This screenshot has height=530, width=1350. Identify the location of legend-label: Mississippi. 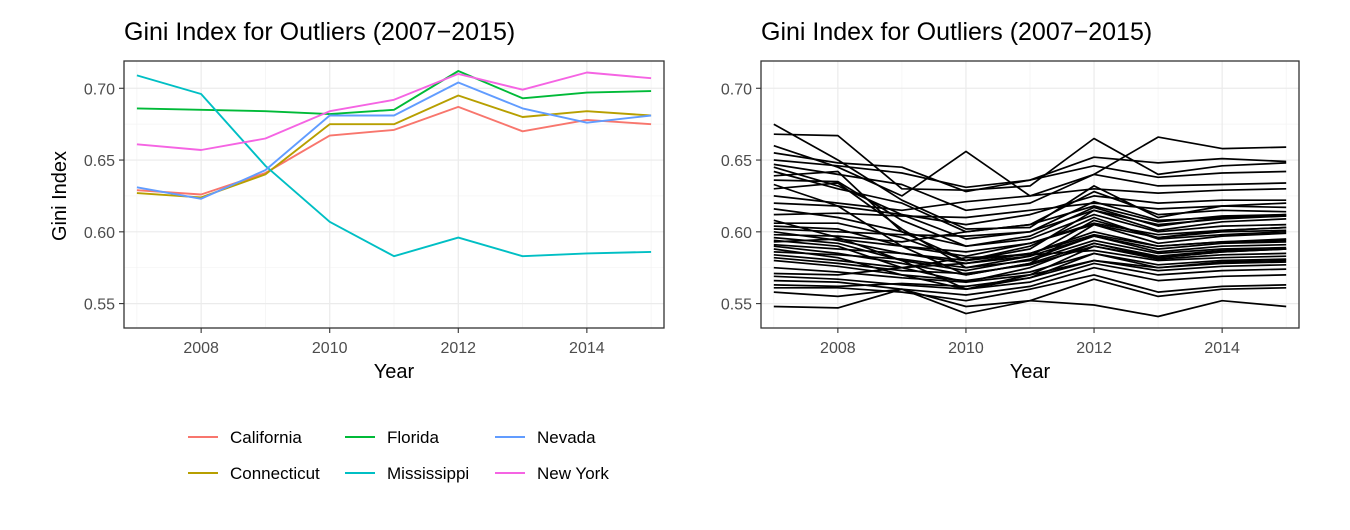
(428, 473).